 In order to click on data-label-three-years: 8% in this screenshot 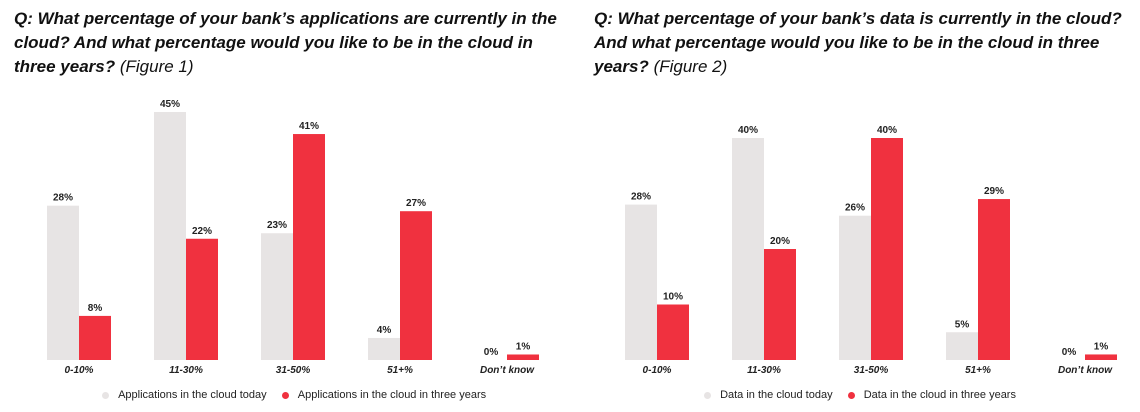, I will do `click(95, 308)`.